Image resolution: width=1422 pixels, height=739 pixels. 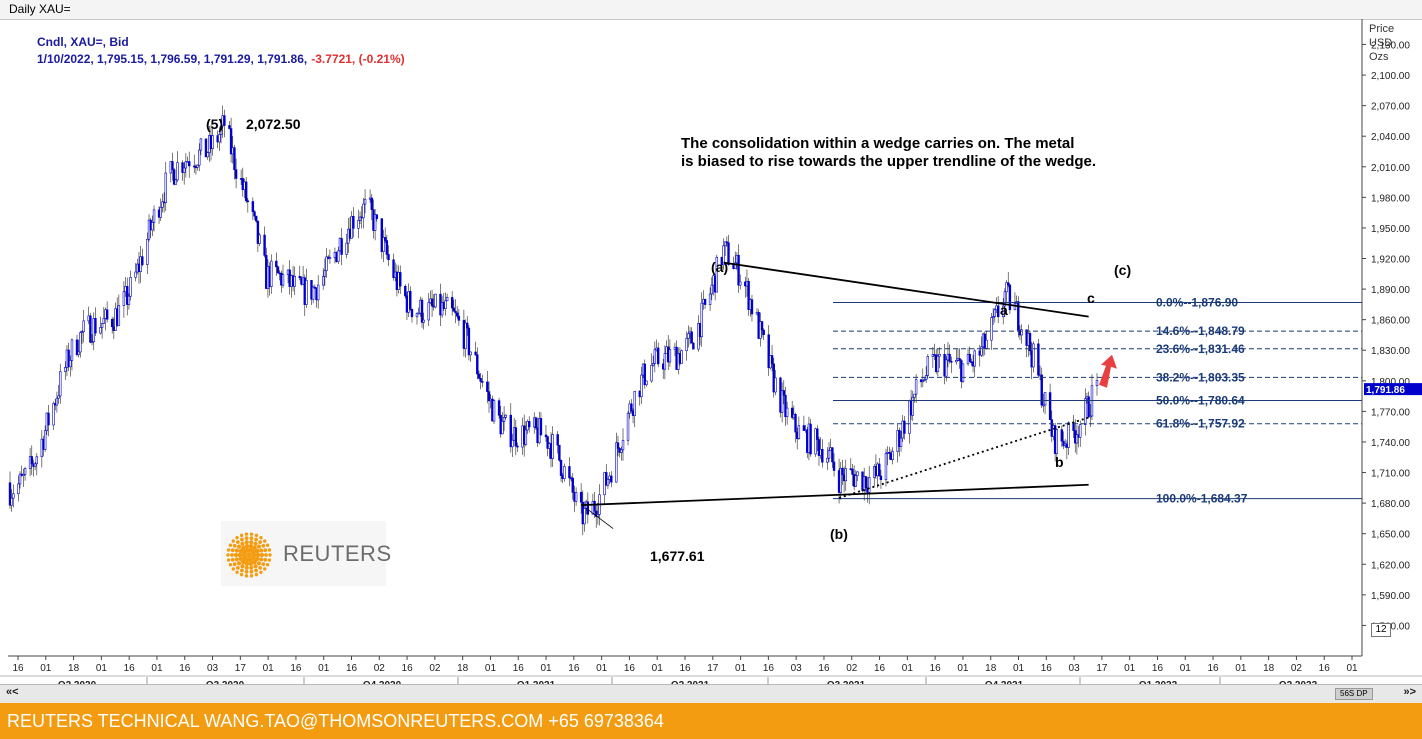 I want to click on y-tick-label: 1,980.00, so click(x=1390, y=198).